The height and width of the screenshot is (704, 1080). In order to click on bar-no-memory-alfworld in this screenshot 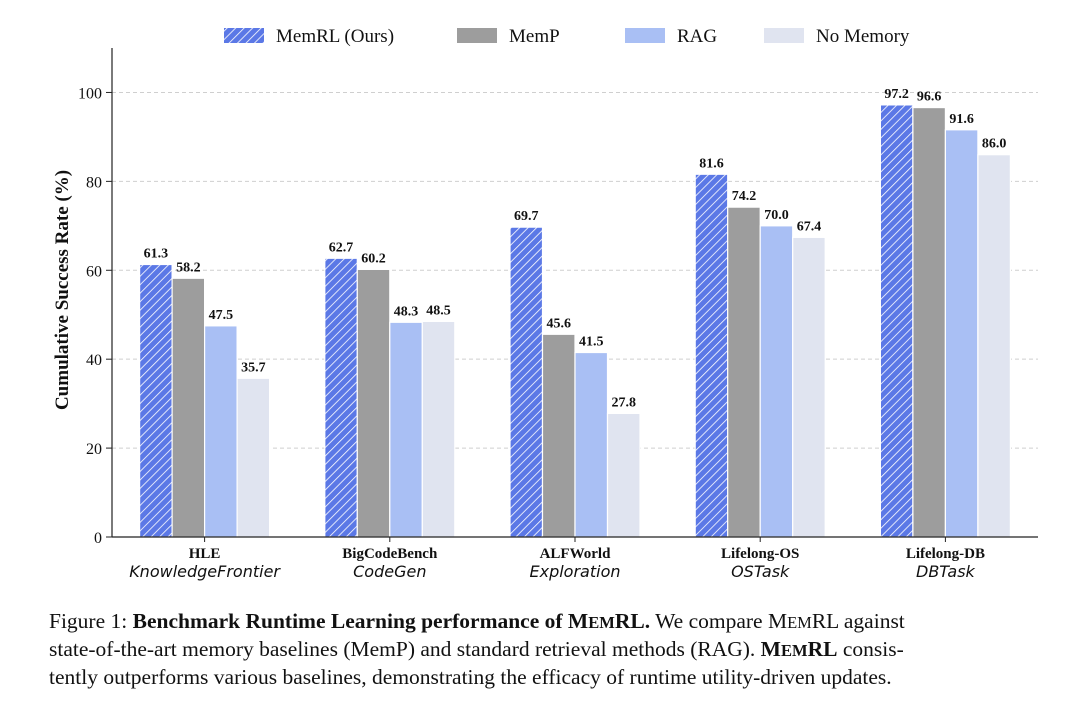, I will do `click(623, 475)`.